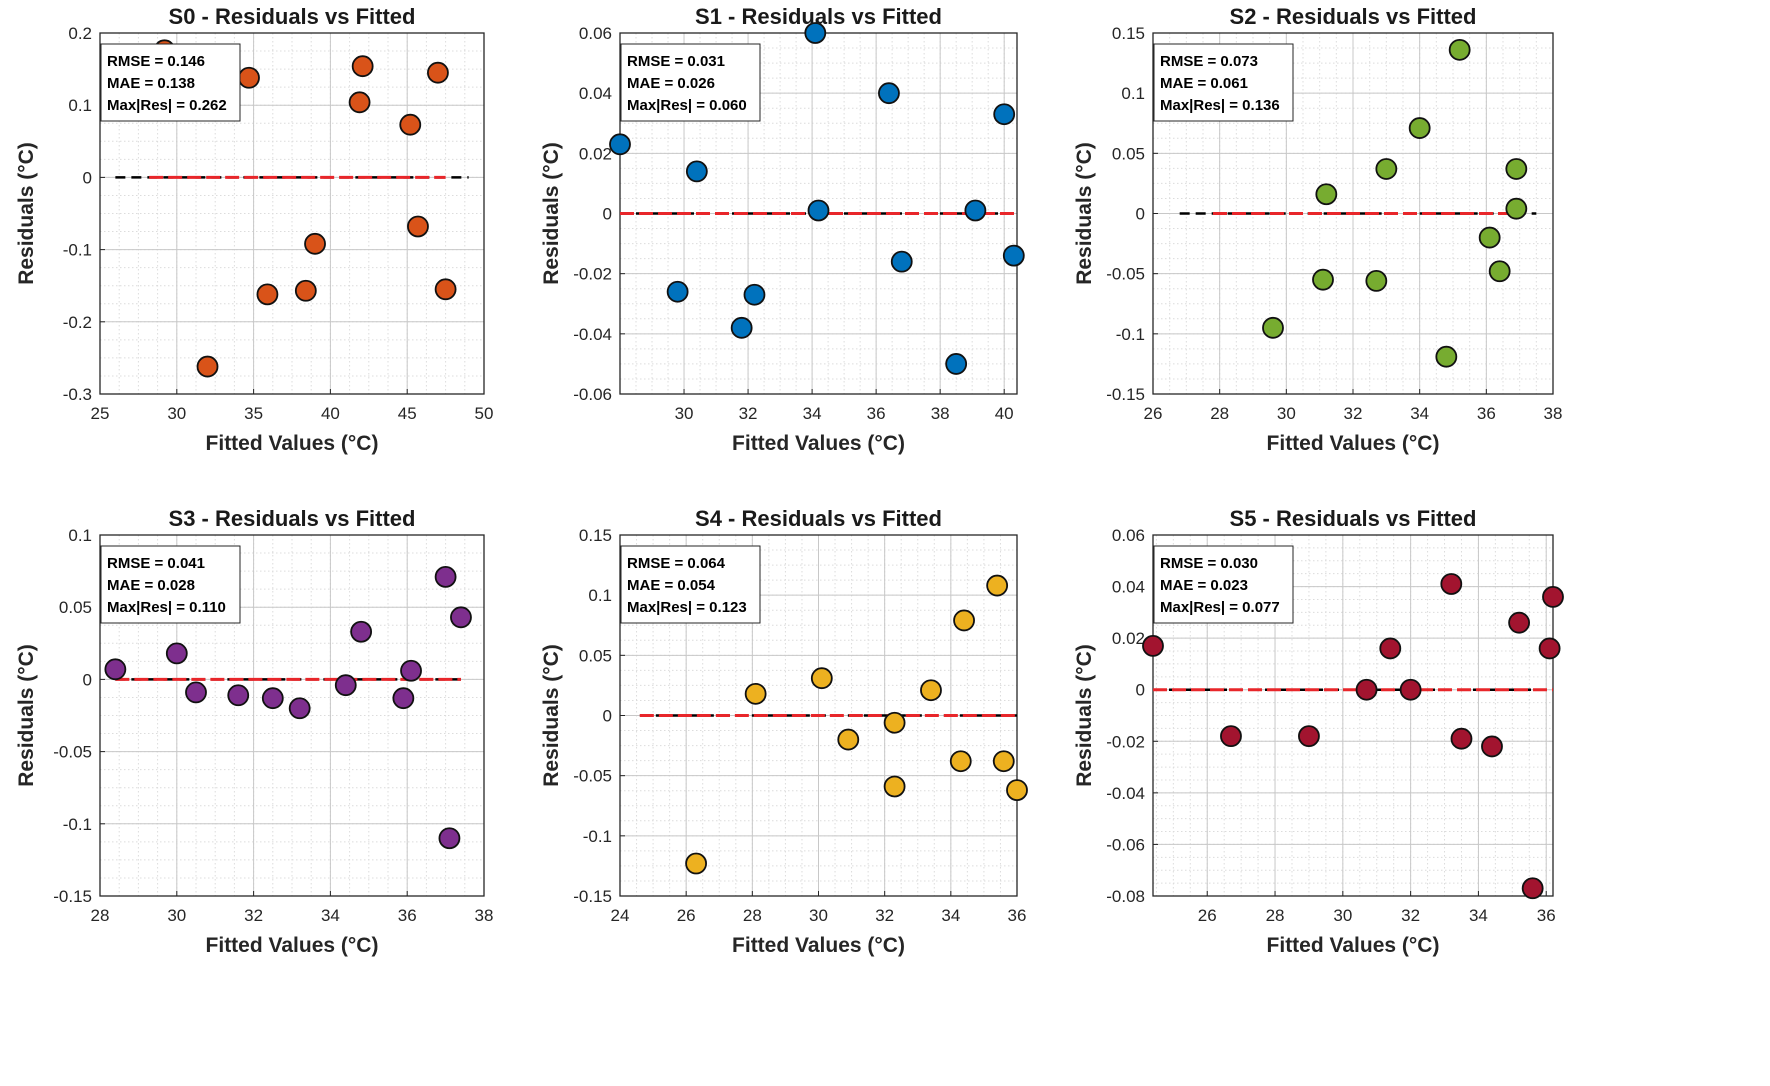 Image resolution: width=1770 pixels, height=1086 pixels. I want to click on y-tick-label: -0.2, so click(77, 322).